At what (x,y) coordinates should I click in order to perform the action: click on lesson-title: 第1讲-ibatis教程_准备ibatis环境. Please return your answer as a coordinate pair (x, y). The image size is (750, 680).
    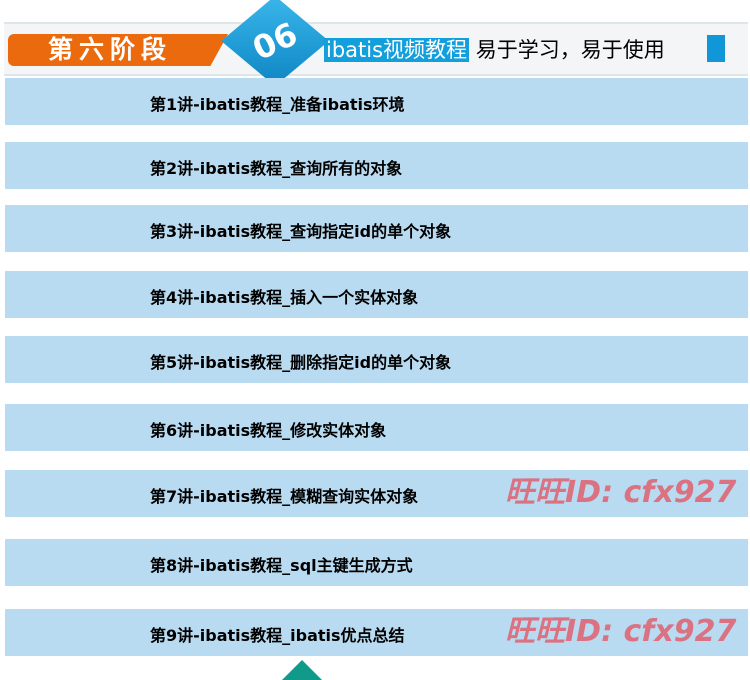
    Looking at the image, I should click on (277, 104).